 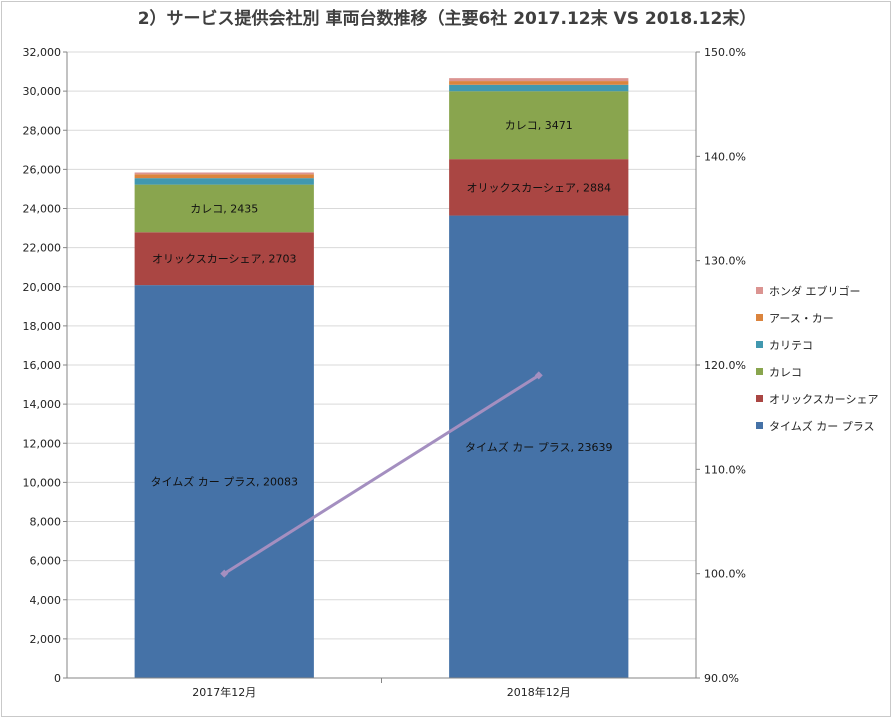 I want to click on y-tick-label: 10,000, so click(x=42, y=482).